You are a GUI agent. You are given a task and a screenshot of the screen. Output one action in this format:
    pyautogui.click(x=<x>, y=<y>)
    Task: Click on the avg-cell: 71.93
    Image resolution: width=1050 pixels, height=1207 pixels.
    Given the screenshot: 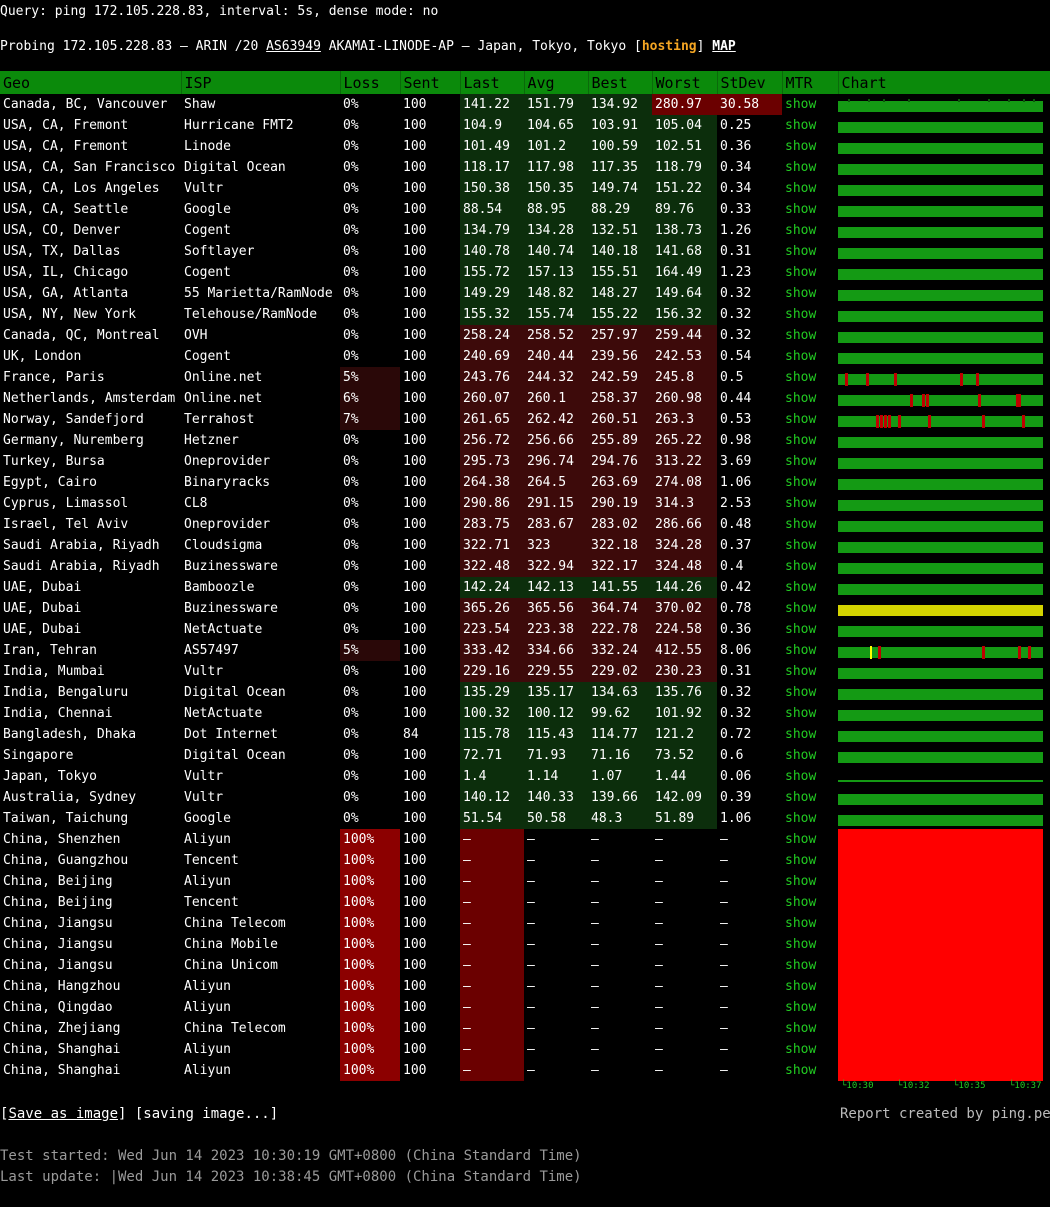 What is the action you would take?
    pyautogui.click(x=556, y=755)
    